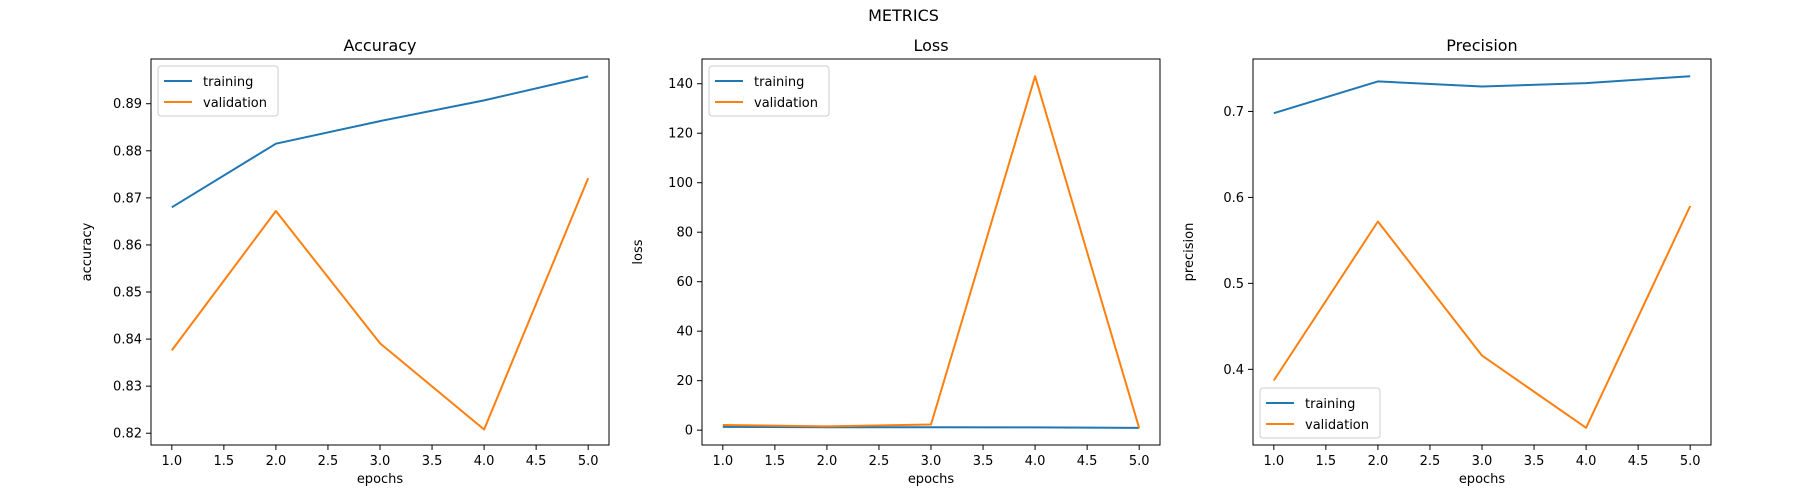  What do you see at coordinates (1035, 461) in the screenshot?
I see `loss-xtick-label: 4.0` at bounding box center [1035, 461].